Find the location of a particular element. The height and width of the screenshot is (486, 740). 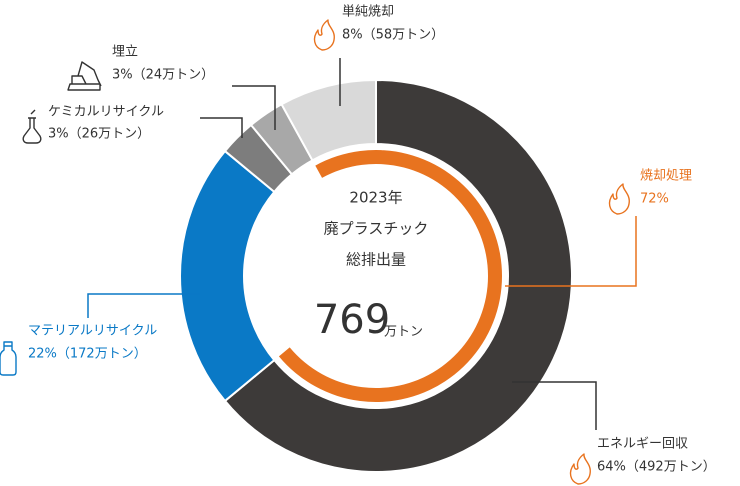

excavator-icon is located at coordinates (84, 76).